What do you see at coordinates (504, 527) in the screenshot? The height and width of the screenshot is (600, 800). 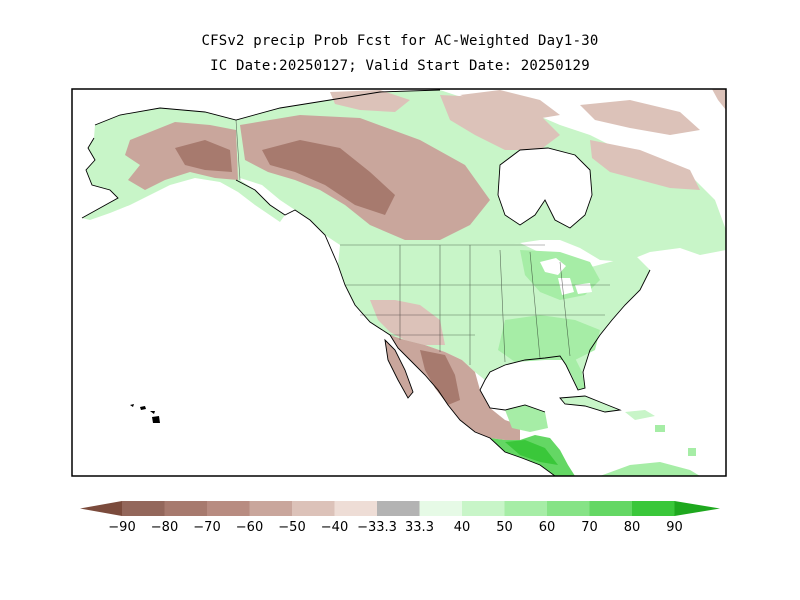 I see `legend-tick-label: 50` at bounding box center [504, 527].